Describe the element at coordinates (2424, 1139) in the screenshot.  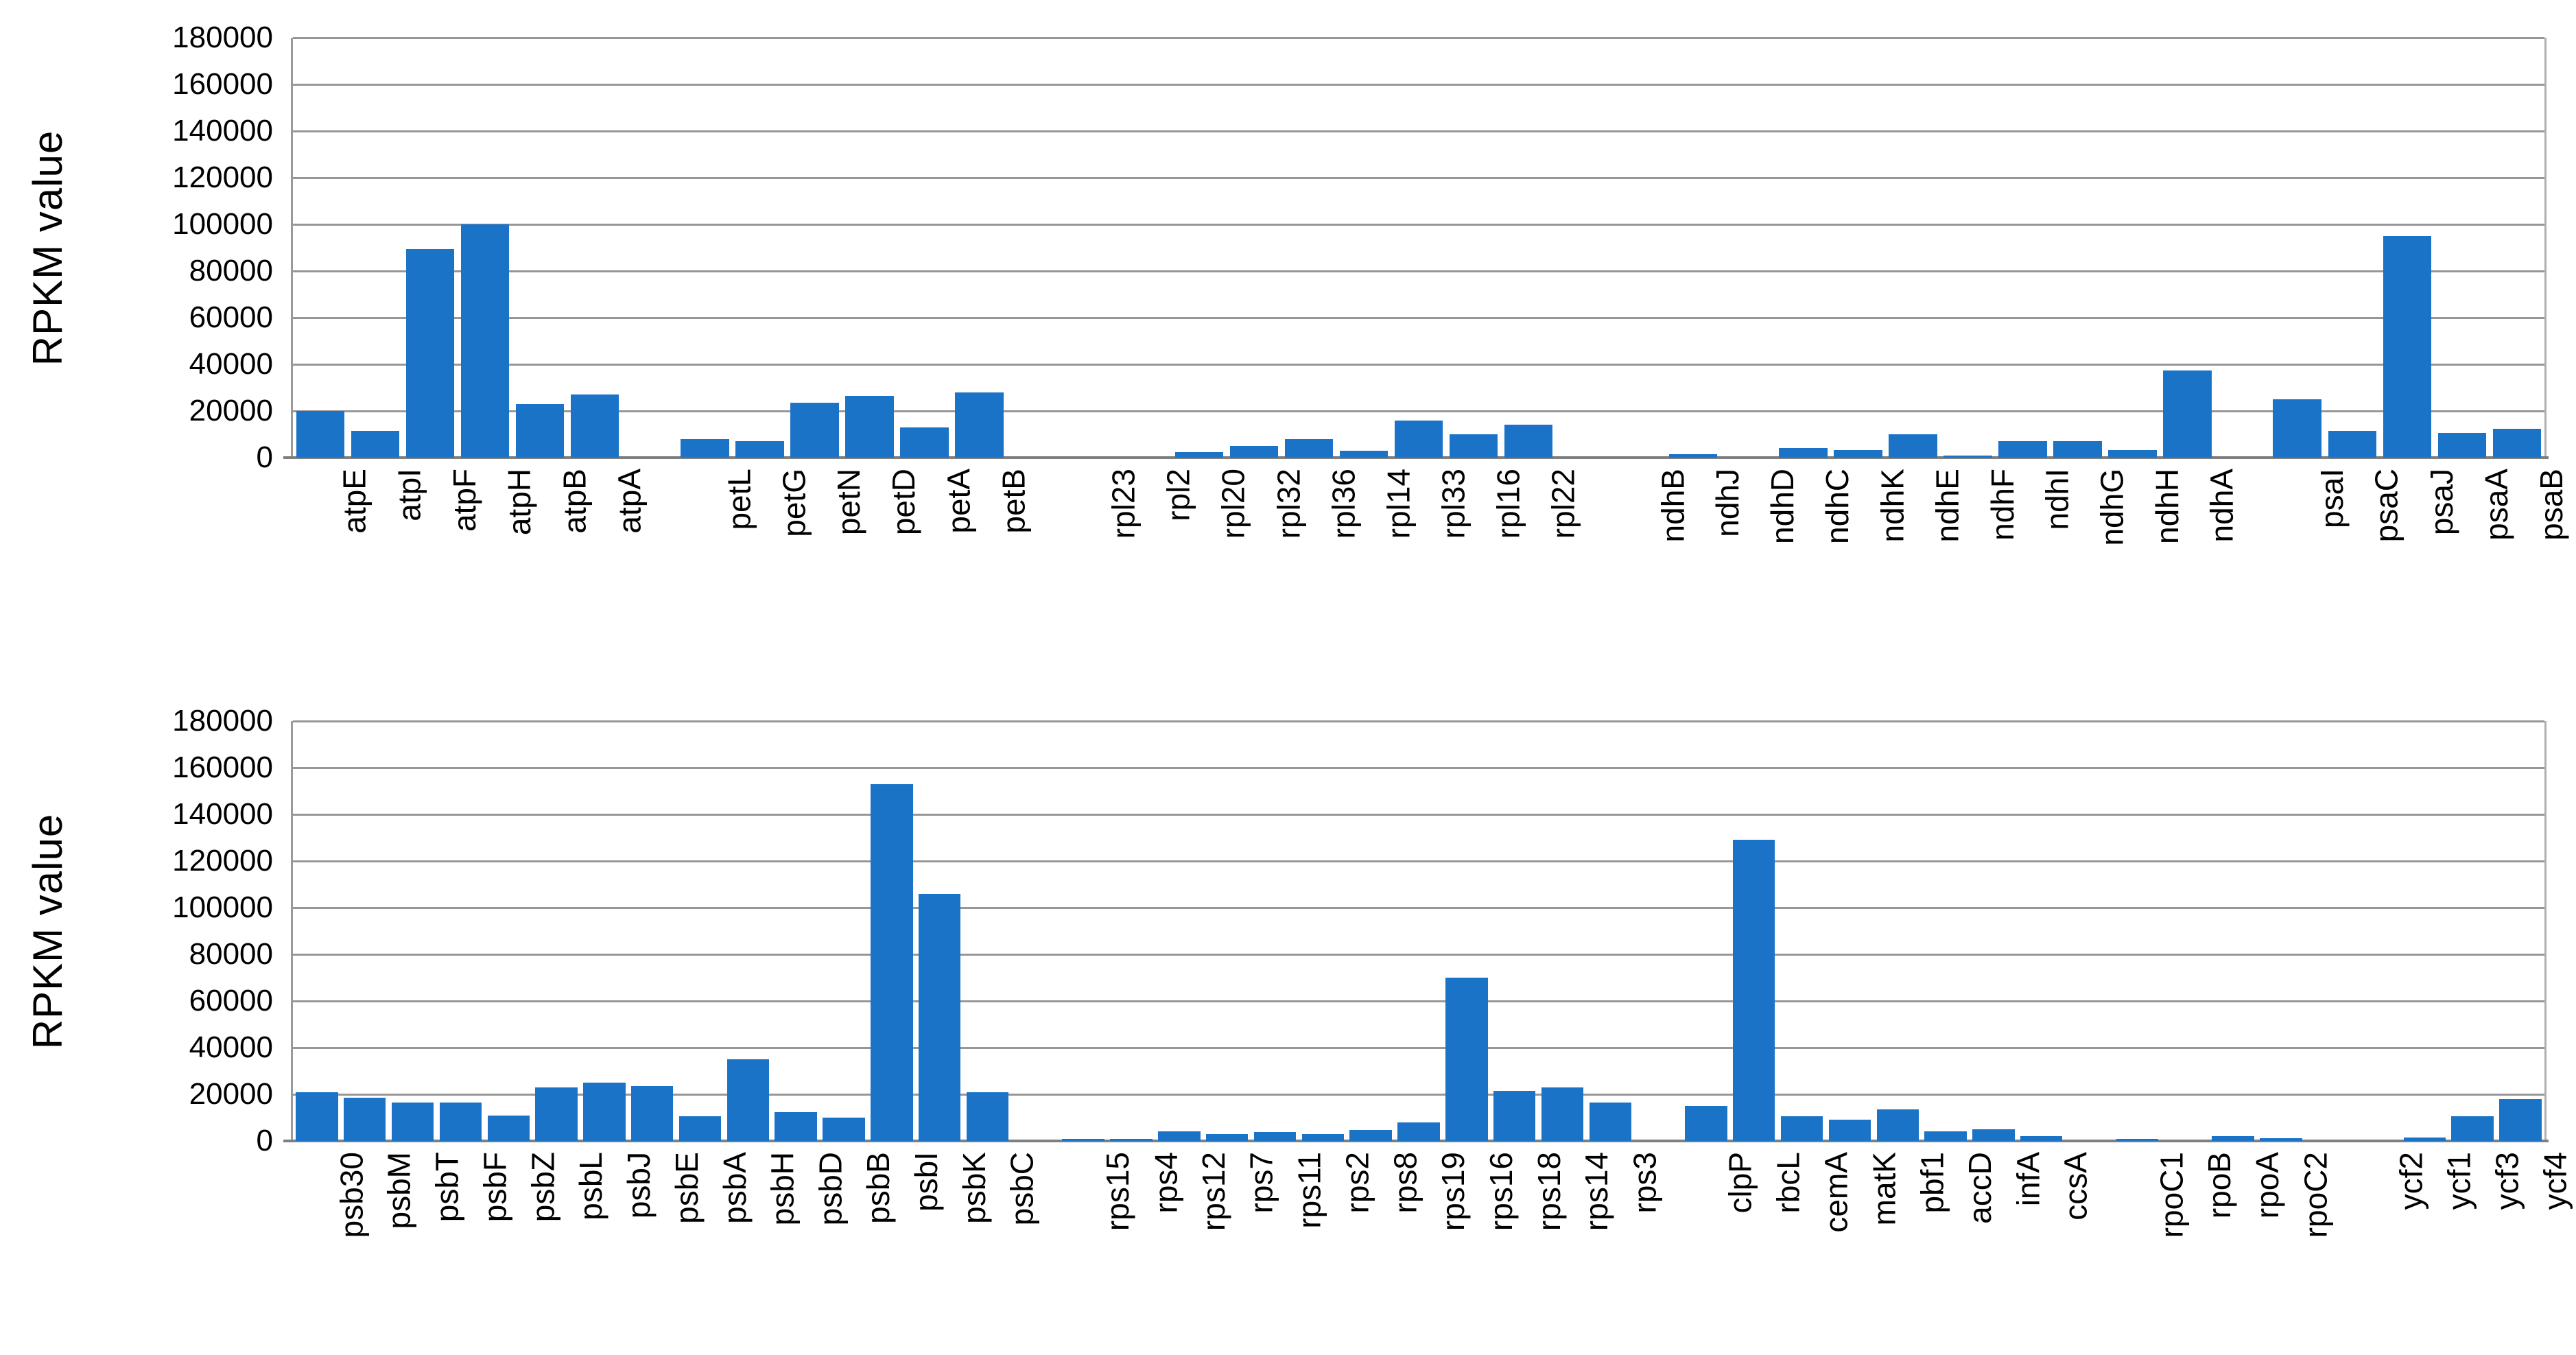
I see `bar-ycf1` at that location.